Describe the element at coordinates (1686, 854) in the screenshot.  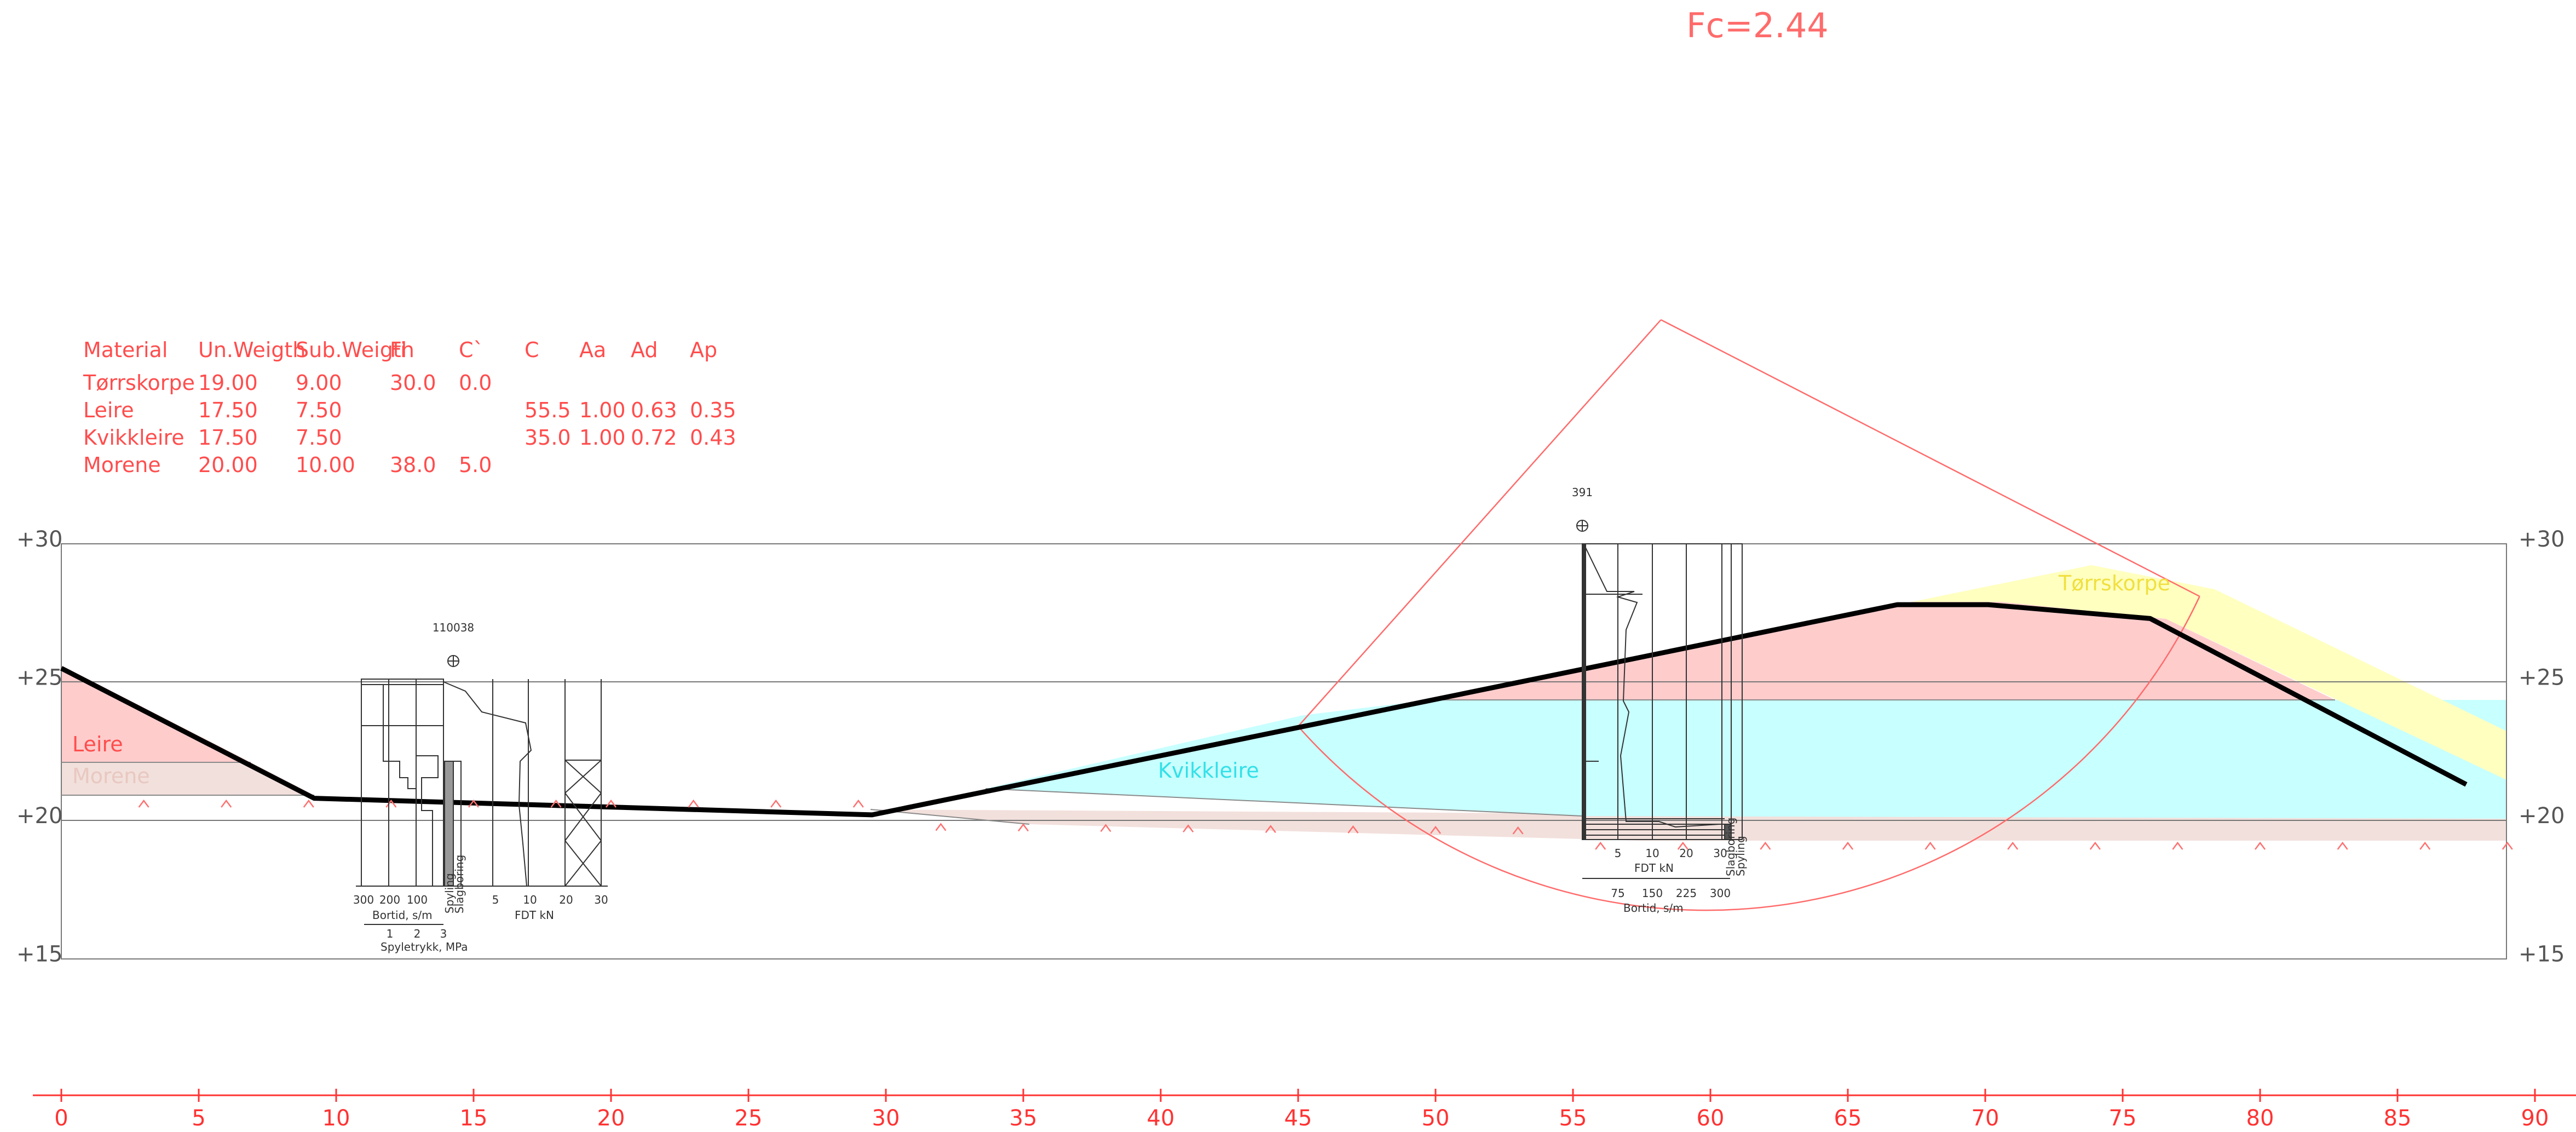
I see `probe2-force-tick: 20` at that location.